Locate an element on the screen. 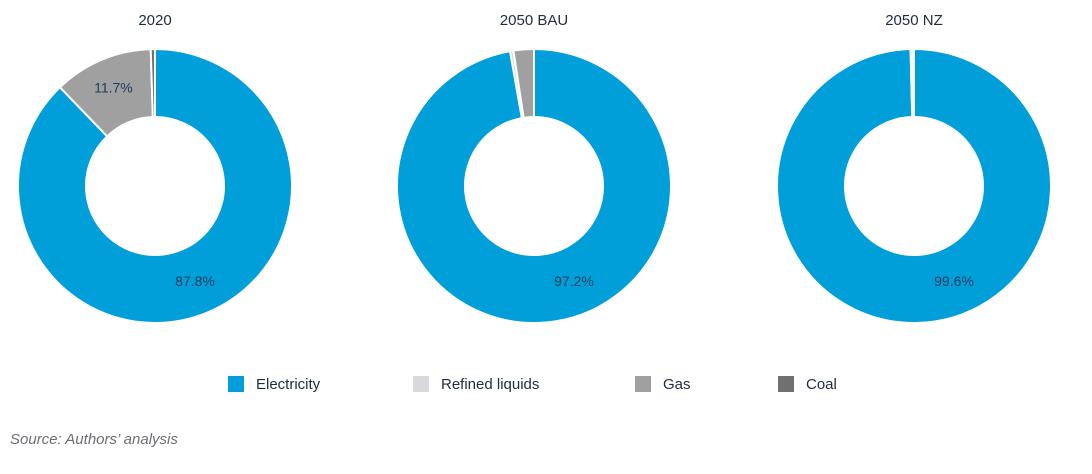  legend: Electricity Refined liquids Gas Coal is located at coordinates (578, 385).